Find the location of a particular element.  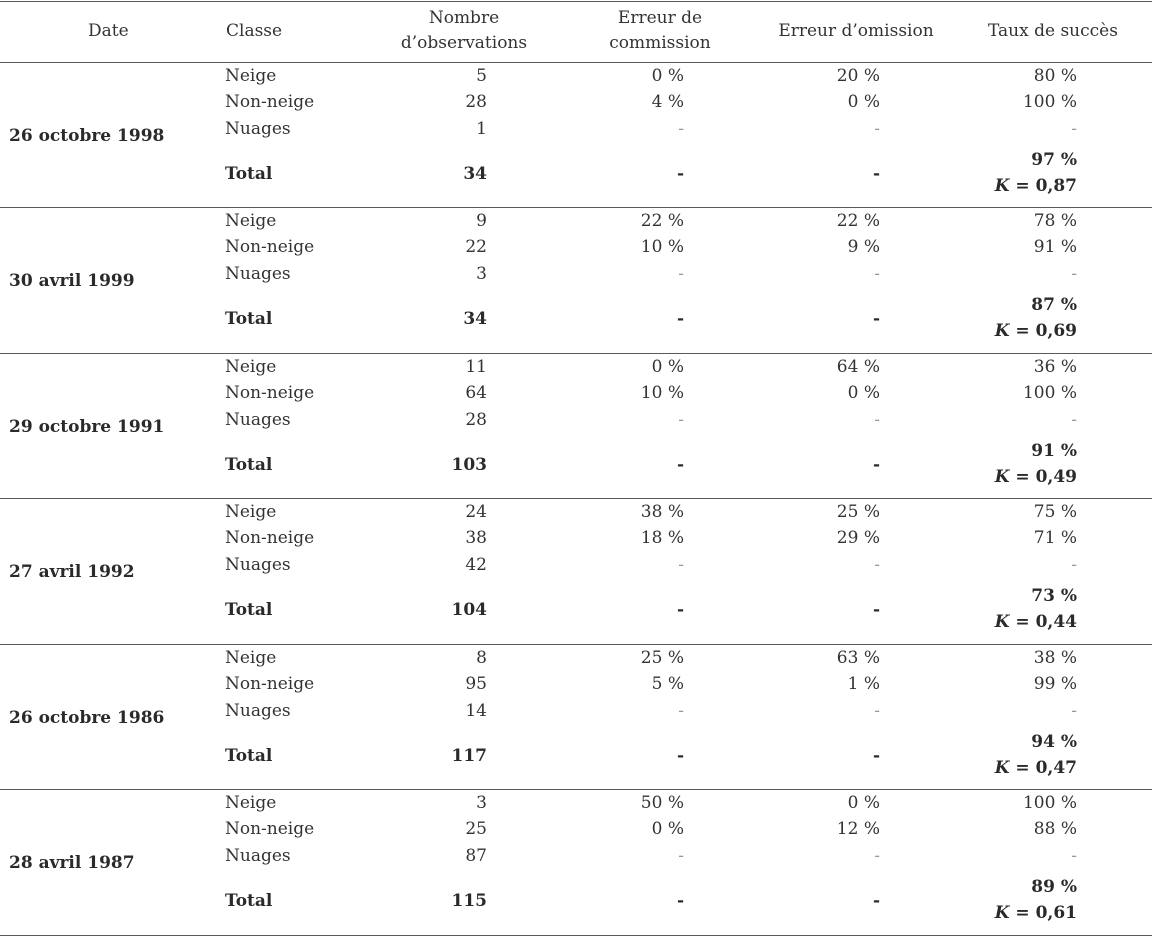

row-non-neige-taux: 91 % is located at coordinates (1055, 247).